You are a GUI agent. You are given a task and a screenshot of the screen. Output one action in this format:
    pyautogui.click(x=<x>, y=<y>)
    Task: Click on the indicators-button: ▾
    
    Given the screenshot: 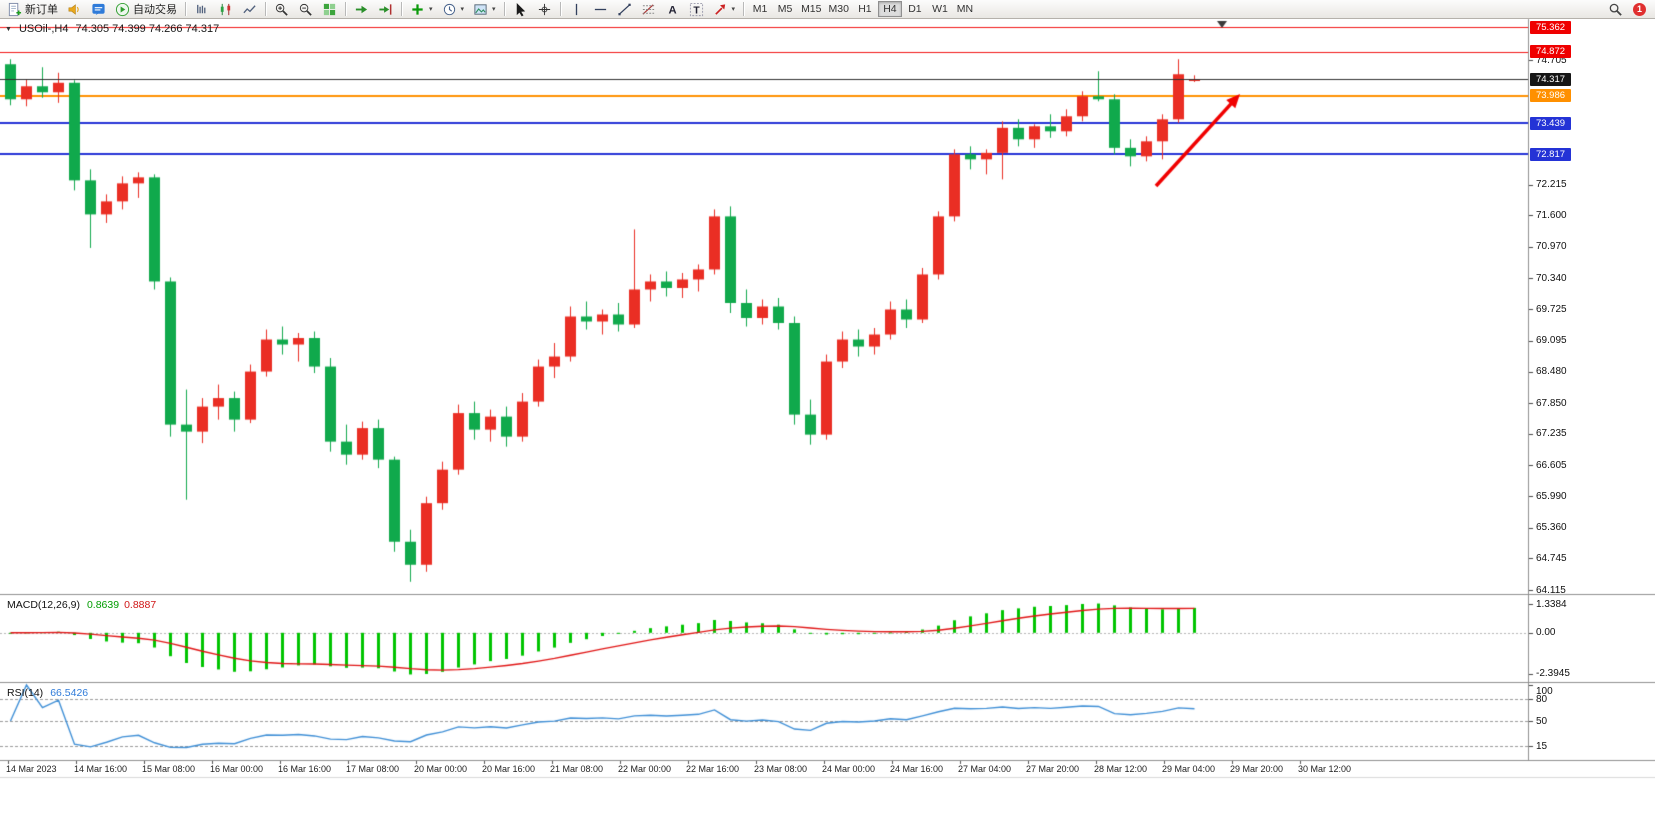 What is the action you would take?
    pyautogui.click(x=421, y=9)
    